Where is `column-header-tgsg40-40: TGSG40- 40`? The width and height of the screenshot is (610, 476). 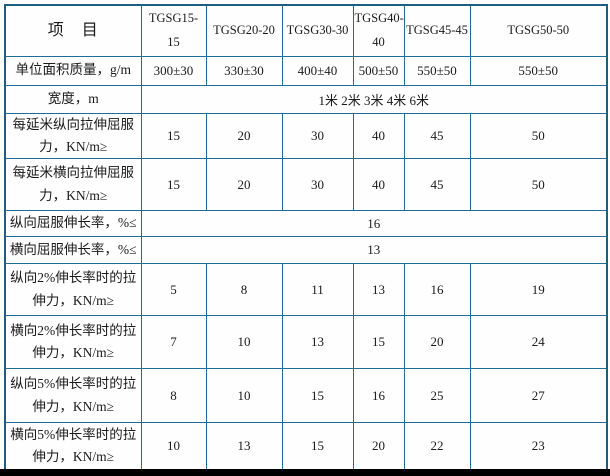
column-header-tgsg40-40: TGSG40- 40 is located at coordinates (378, 30).